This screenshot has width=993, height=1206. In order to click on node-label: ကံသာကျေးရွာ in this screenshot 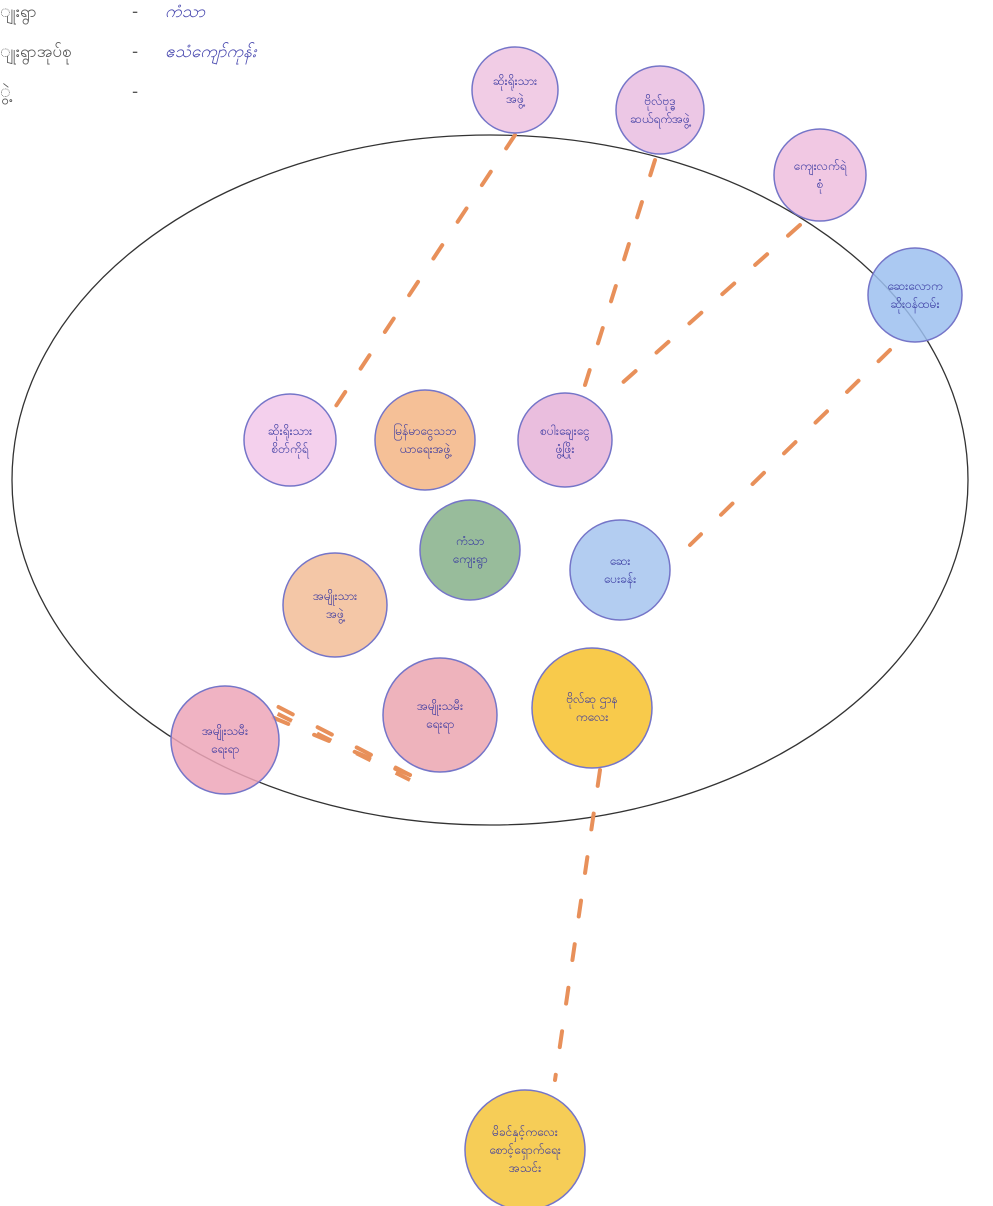, I will do `click(469, 551)`.